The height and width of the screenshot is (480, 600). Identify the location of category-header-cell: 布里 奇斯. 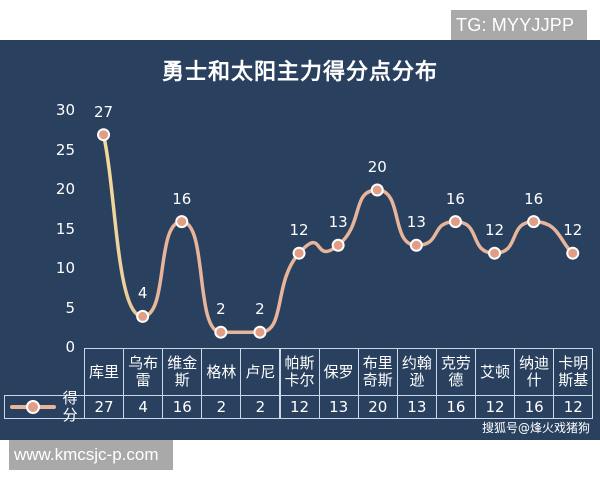
(377, 372).